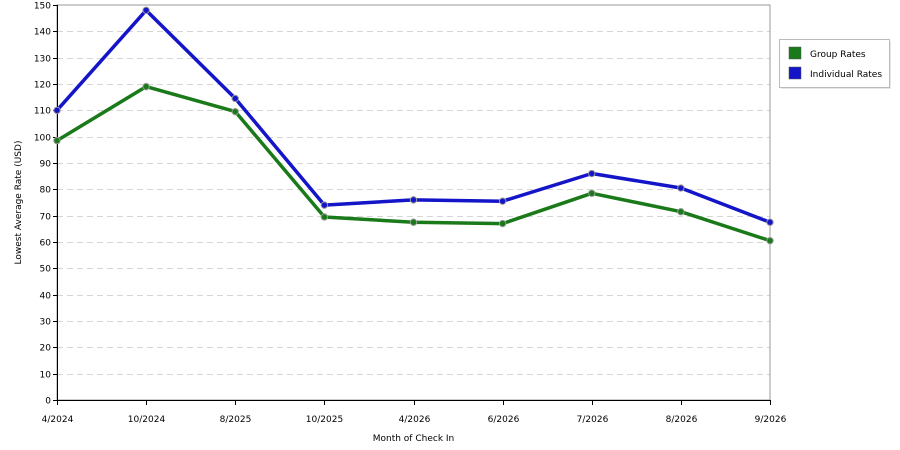 The height and width of the screenshot is (450, 900). Describe the element at coordinates (46, 165) in the screenshot. I see `y-tick-label: 90` at that location.